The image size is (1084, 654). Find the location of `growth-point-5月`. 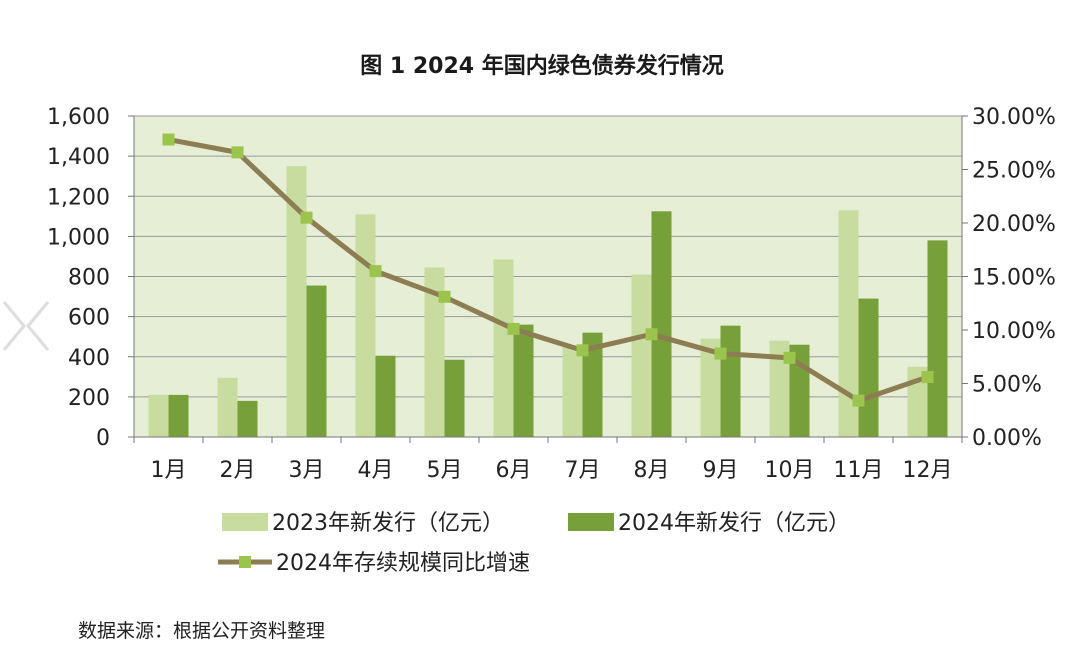

growth-point-5月 is located at coordinates (444, 296).